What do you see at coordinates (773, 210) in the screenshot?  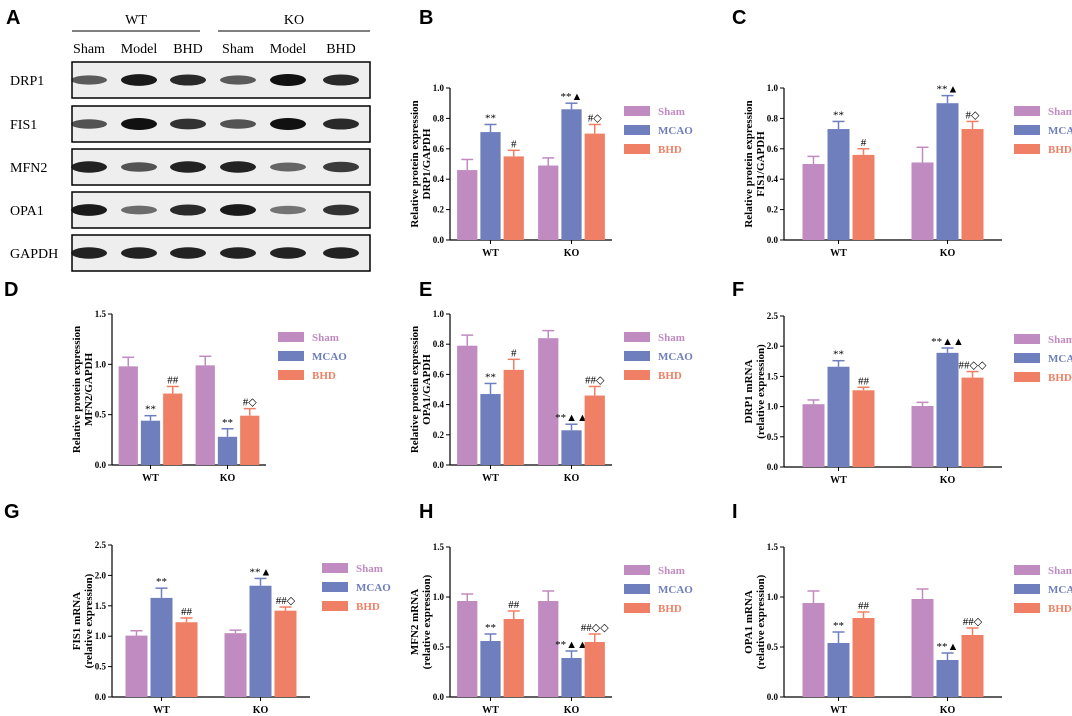 I see `y-tick-label: 0.2` at bounding box center [773, 210].